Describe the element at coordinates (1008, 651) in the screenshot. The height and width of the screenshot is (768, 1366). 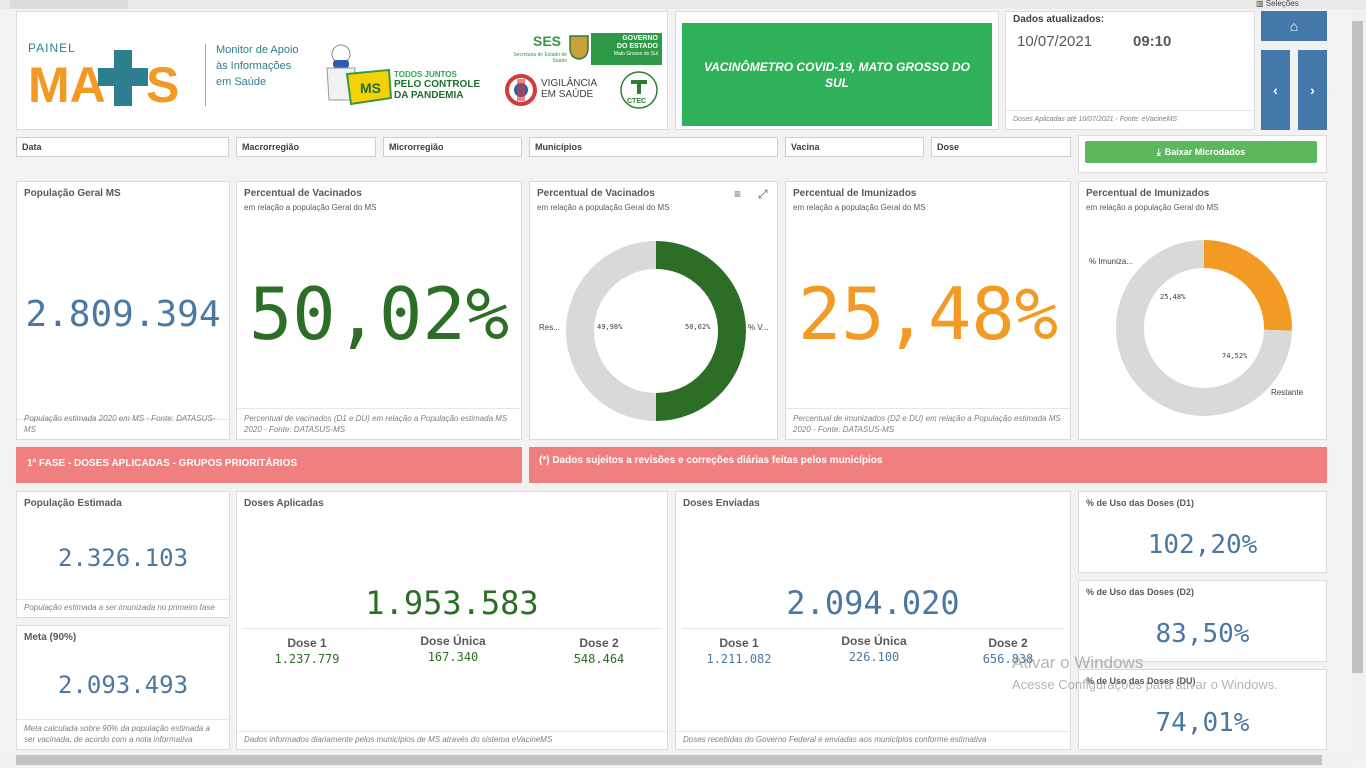
I see `dose2-block: Dose 2 656.838` at that location.